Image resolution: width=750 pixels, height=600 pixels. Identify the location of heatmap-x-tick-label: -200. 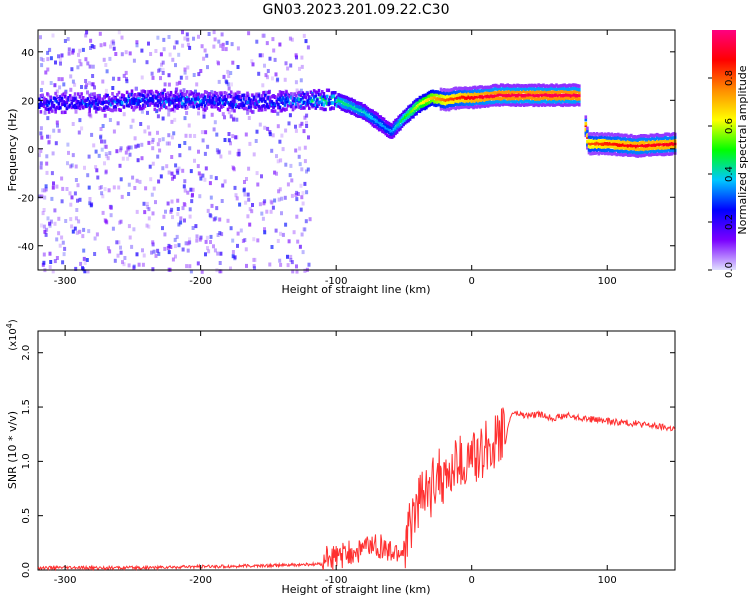
(200, 281).